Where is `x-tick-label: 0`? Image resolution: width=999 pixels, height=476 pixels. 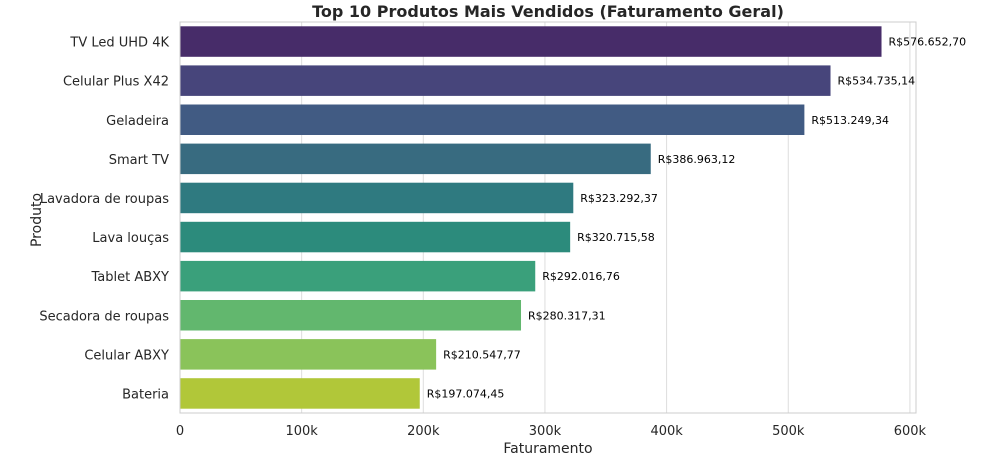 x-tick-label: 0 is located at coordinates (180, 431).